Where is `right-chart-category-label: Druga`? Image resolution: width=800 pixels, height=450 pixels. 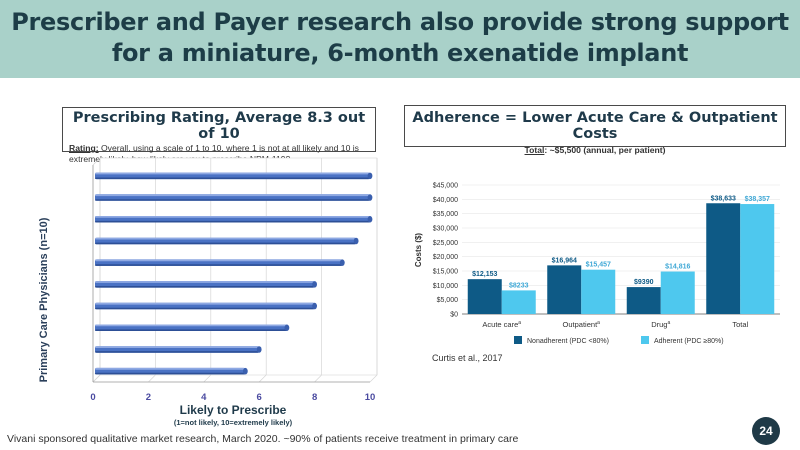
right-chart-category-label: Druga is located at coordinates (660, 324).